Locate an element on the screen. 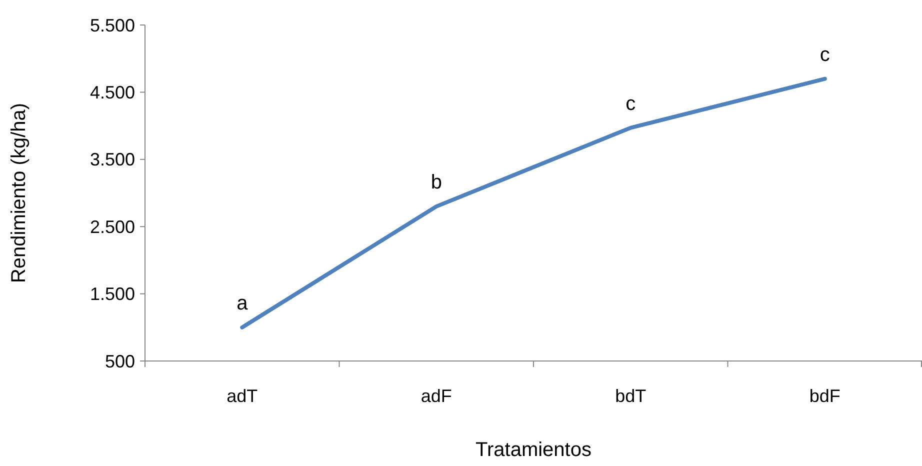  x-tick-label: adF is located at coordinates (436, 396).